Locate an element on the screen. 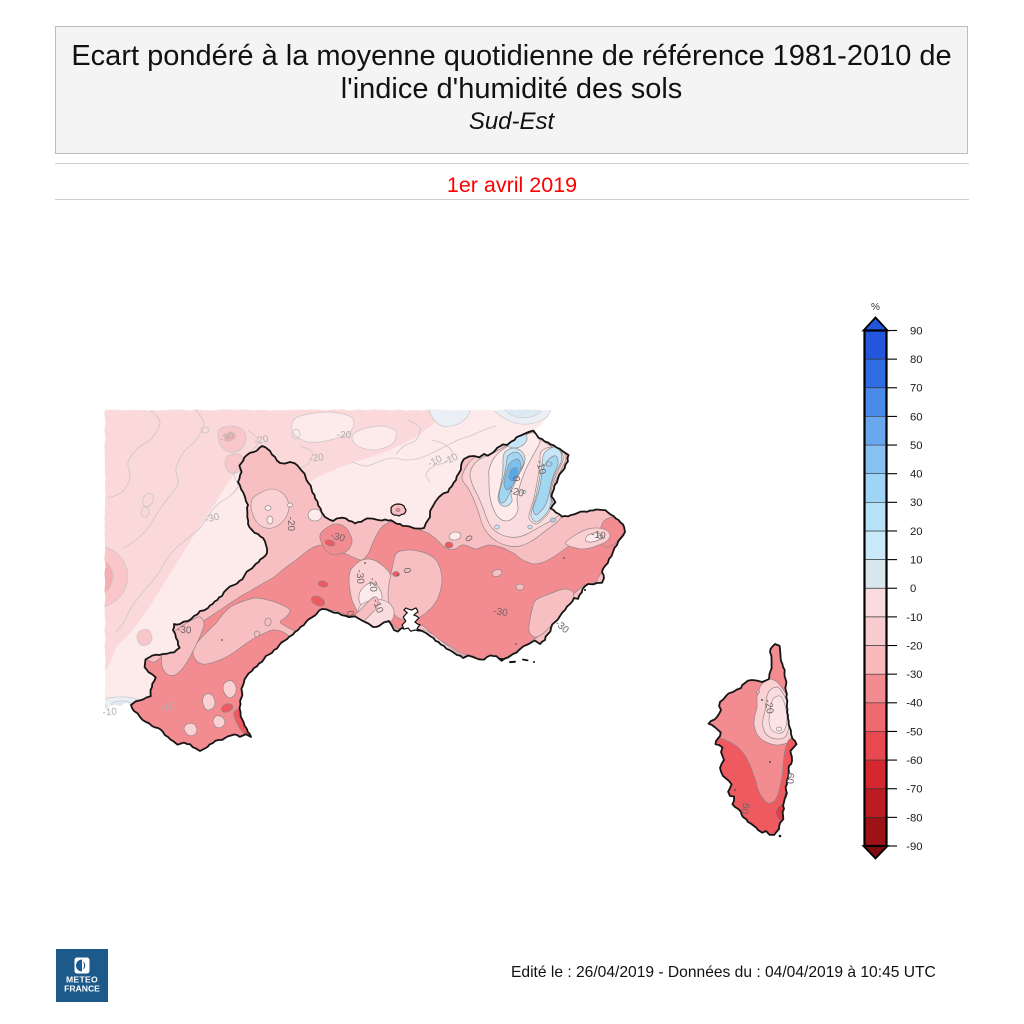 This screenshot has height=1024, width=1024. svg-text: 40 is located at coordinates (916, 475).